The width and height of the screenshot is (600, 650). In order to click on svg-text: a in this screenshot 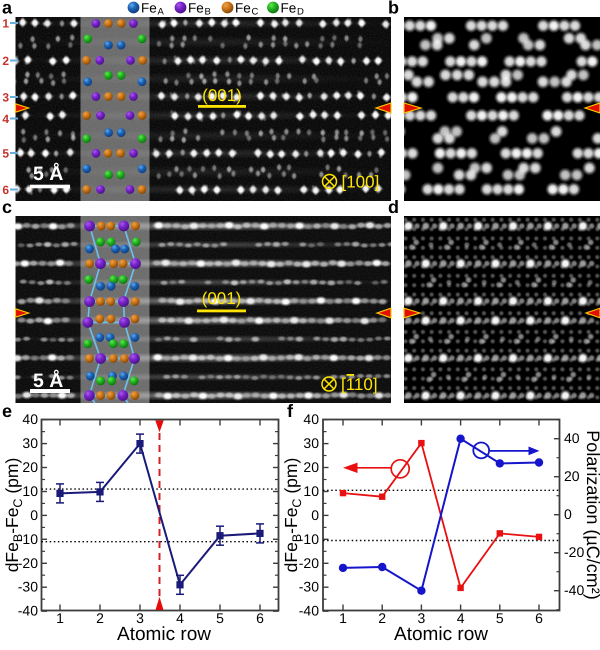, I will do `click(7, 9)`.